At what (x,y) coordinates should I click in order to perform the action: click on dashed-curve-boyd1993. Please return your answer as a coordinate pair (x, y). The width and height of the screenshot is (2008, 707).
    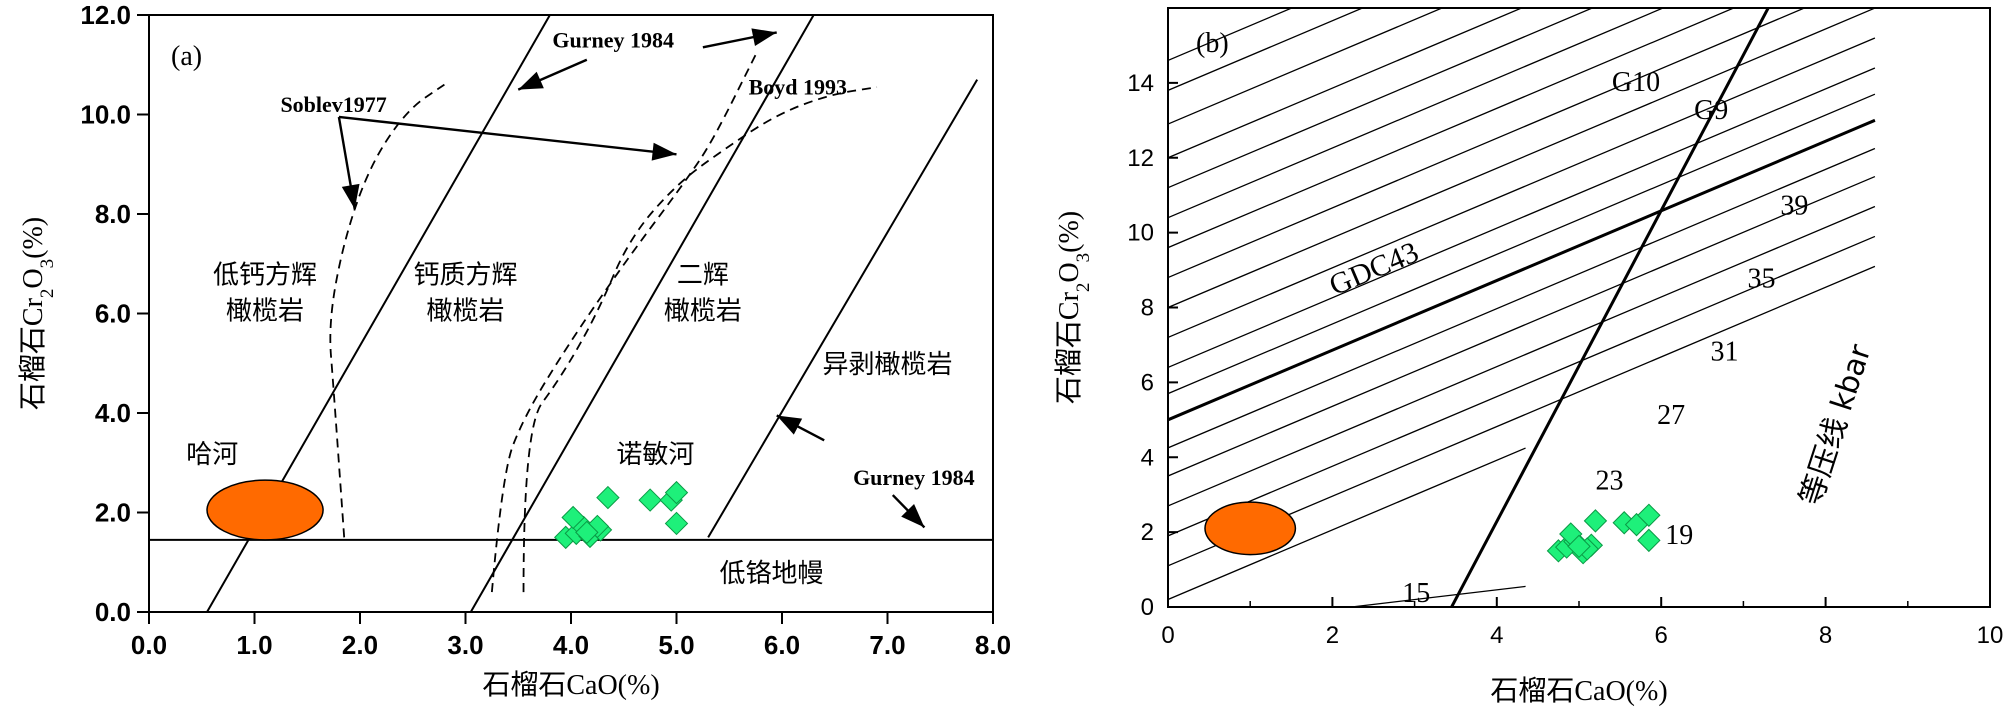
    Looking at the image, I should click on (700, 339).